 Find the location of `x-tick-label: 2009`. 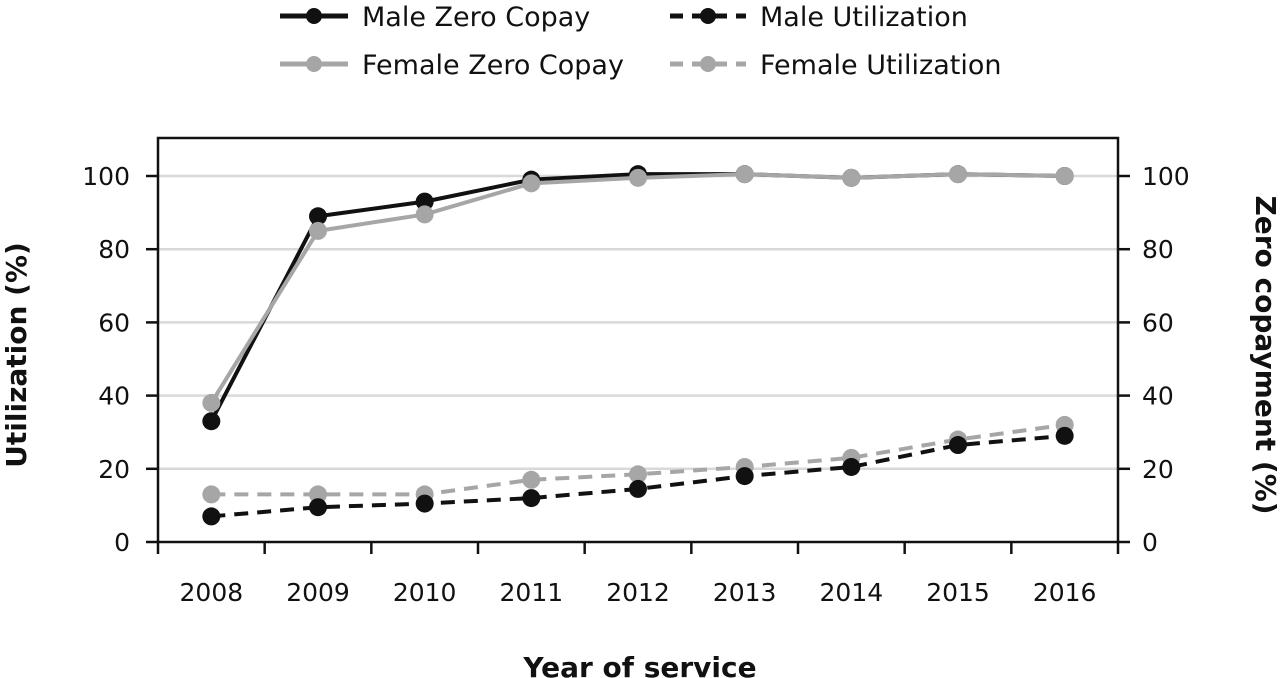

x-tick-label: 2009 is located at coordinates (318, 592).